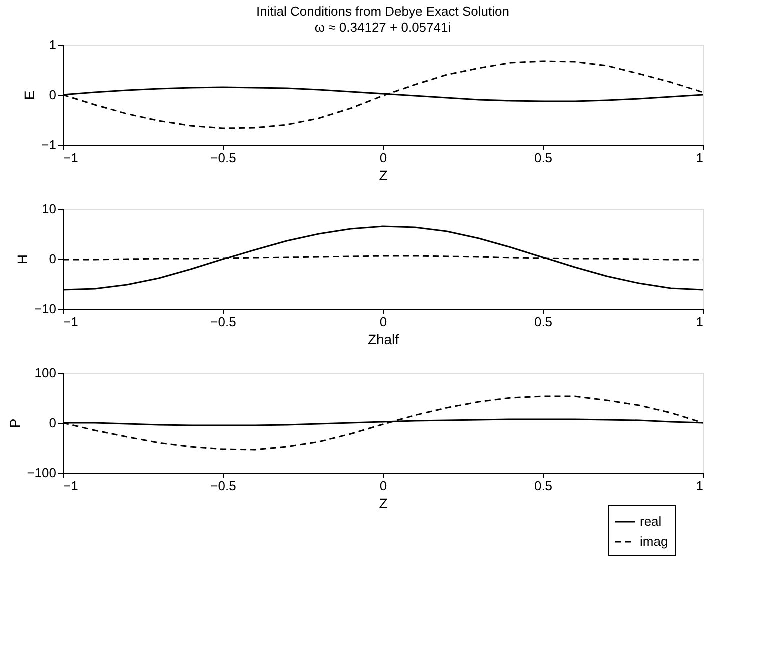 The image size is (783, 650). Describe the element at coordinates (30, 95) in the screenshot. I see `y-axis-title: E` at that location.